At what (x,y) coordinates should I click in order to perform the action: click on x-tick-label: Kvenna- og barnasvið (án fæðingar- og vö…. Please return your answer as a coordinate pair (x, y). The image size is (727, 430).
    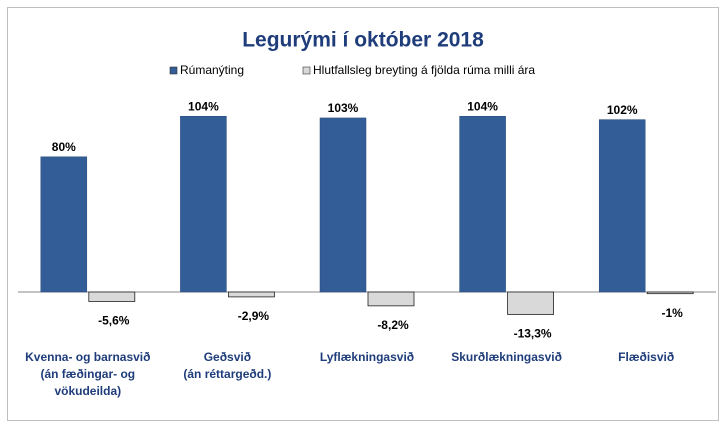
    Looking at the image, I should click on (88, 374).